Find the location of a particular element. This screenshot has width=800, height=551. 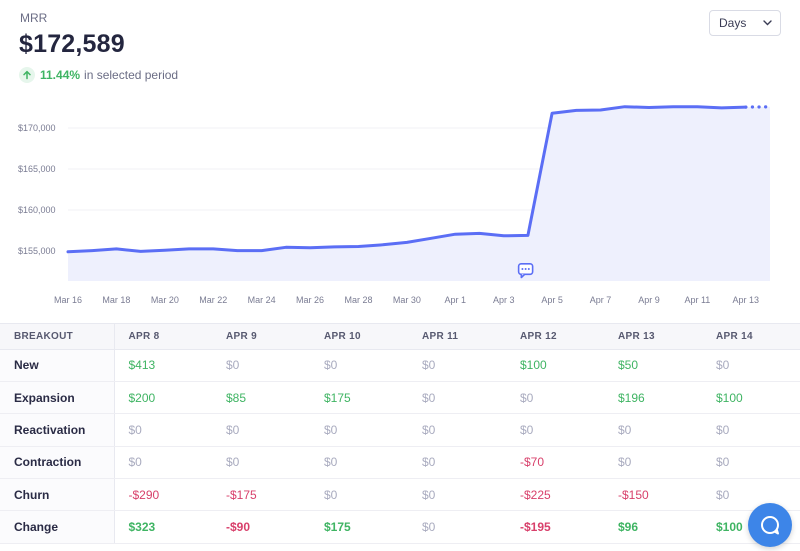

table-cell: $85 is located at coordinates (261, 398).